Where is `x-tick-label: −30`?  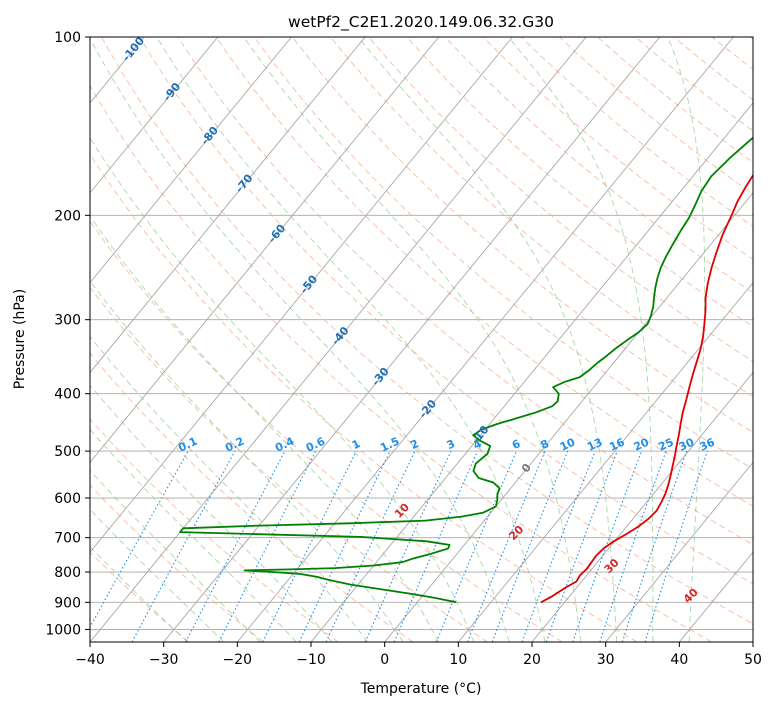
x-tick-label: −30 is located at coordinates (164, 660).